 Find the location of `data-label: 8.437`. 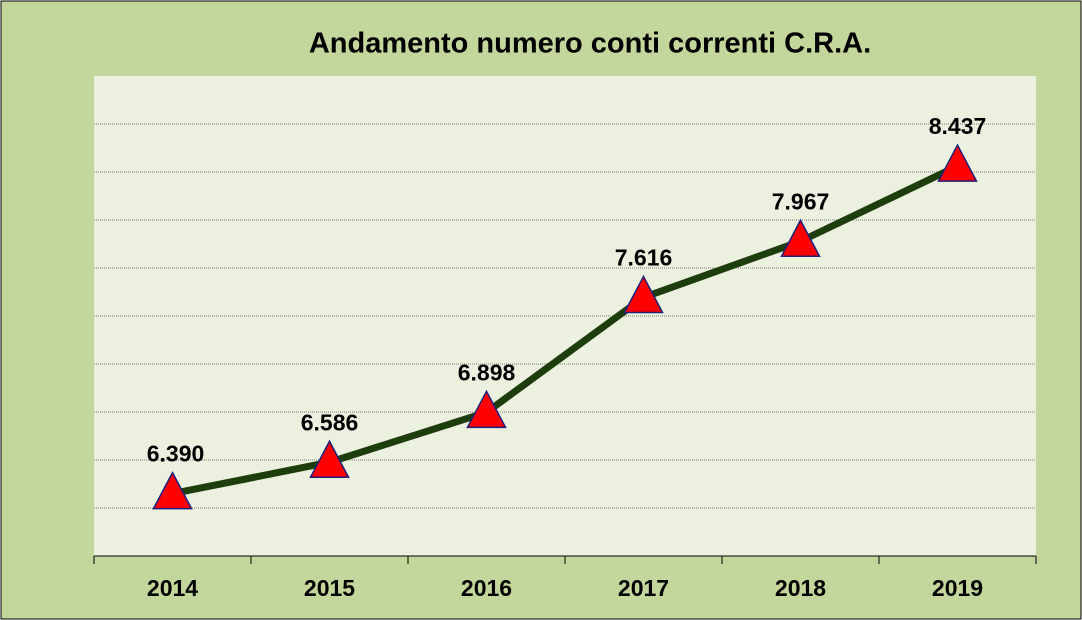

data-label: 8.437 is located at coordinates (958, 126).